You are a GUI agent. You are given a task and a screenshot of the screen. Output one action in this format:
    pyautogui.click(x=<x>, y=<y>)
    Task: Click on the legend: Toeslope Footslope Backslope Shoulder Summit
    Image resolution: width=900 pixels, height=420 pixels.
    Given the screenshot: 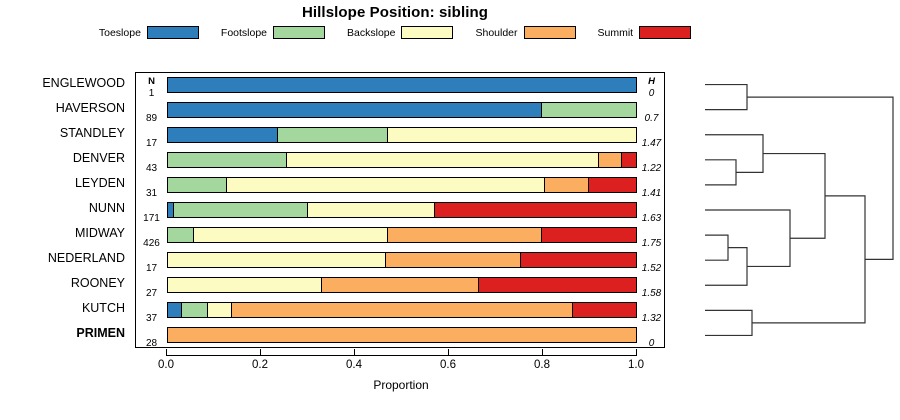 What is the action you would take?
    pyautogui.click(x=395, y=32)
    